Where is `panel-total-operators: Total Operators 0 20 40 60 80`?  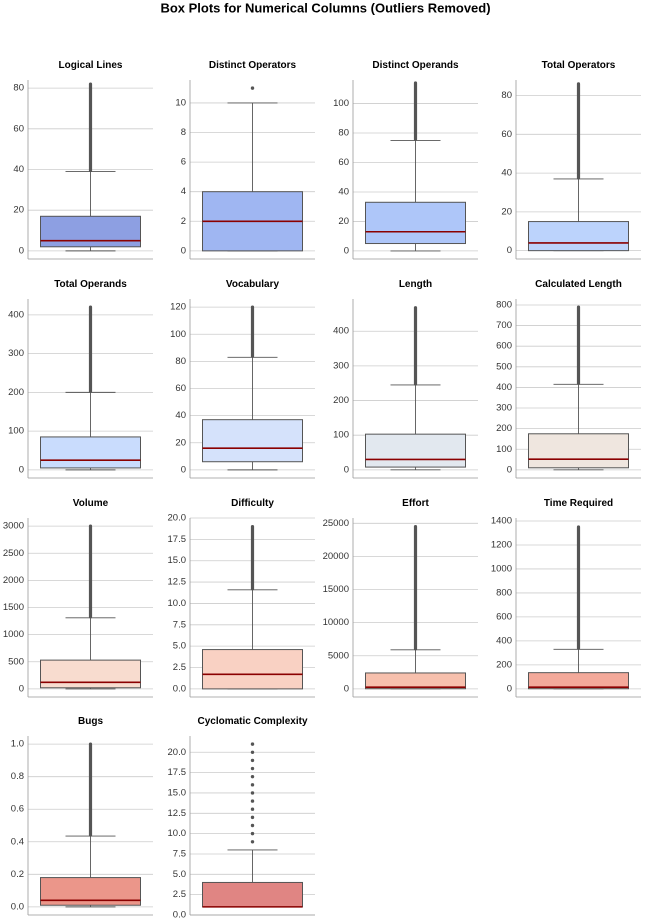
panel-total-operators: Total Operators 0 20 40 60 80 is located at coordinates (571, 160).